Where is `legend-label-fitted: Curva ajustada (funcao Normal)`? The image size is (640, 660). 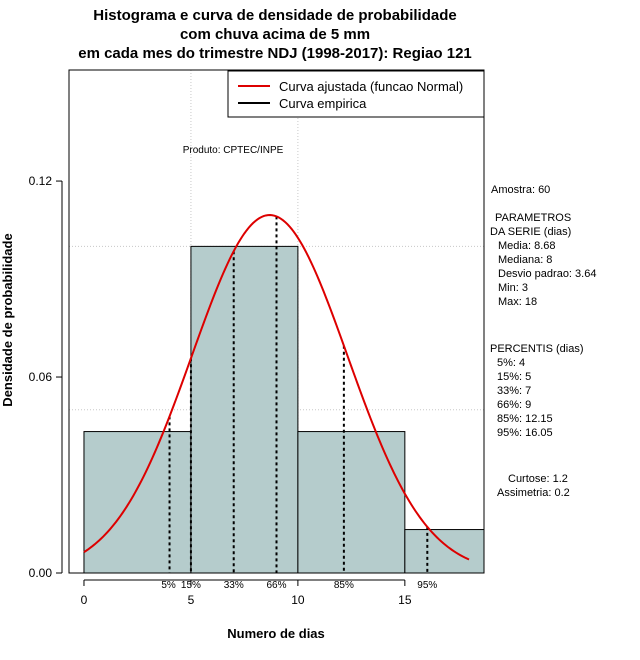
legend-label-fitted: Curva ajustada (funcao Normal) is located at coordinates (371, 86).